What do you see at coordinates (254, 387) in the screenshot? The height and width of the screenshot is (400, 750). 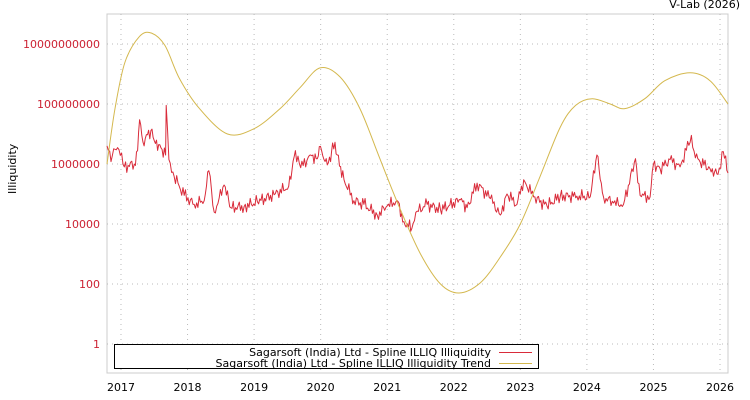 I see `x-tick-label: 2019` at bounding box center [254, 387].